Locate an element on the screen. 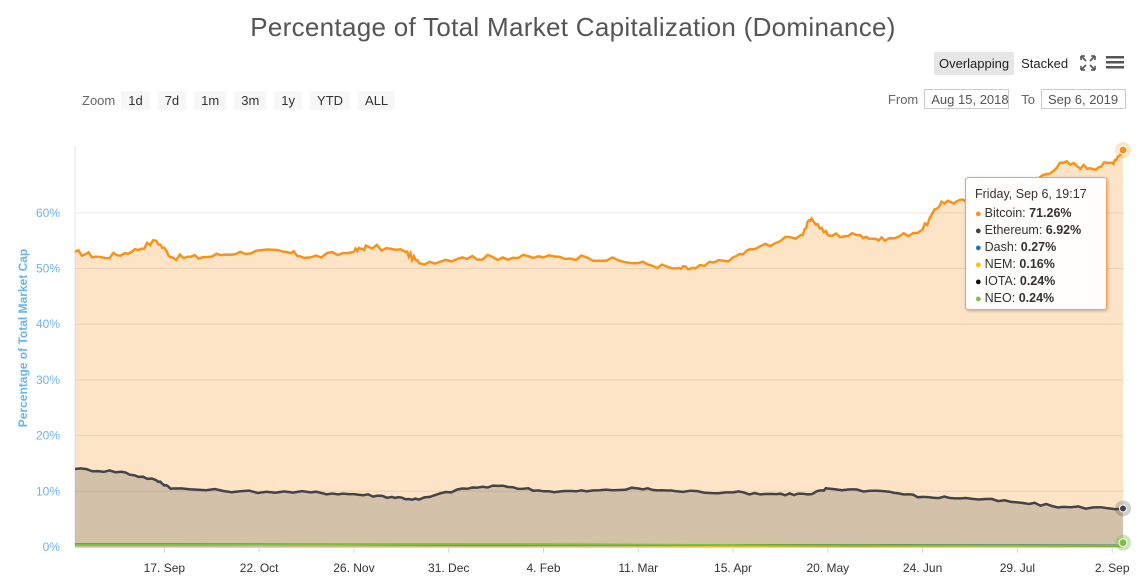 The height and width of the screenshot is (584, 1146). ethereum-hover-marker is located at coordinates (1123, 508).